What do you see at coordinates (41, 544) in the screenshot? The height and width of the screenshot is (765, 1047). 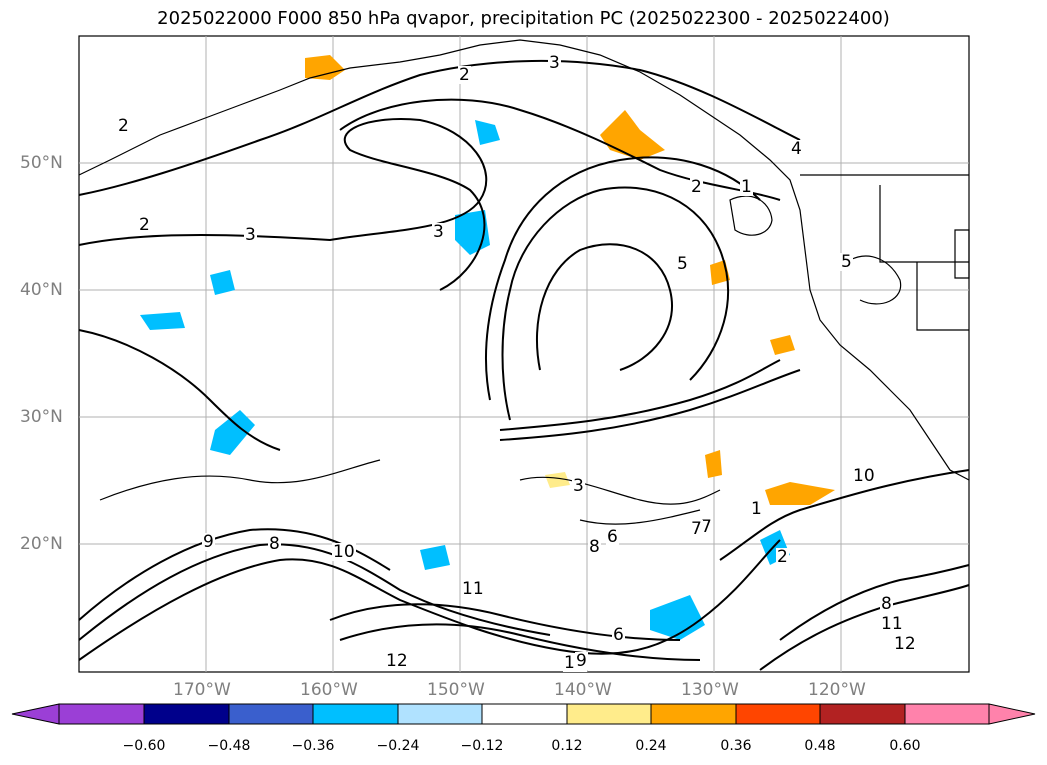 I see `lat-label: 20°N` at bounding box center [41, 544].